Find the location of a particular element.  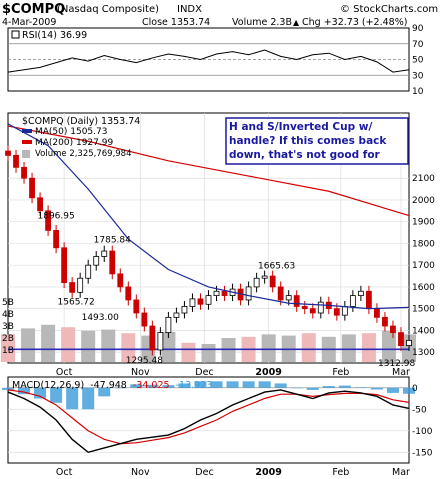

macd-x-tick-label: Feb is located at coordinates (340, 472).